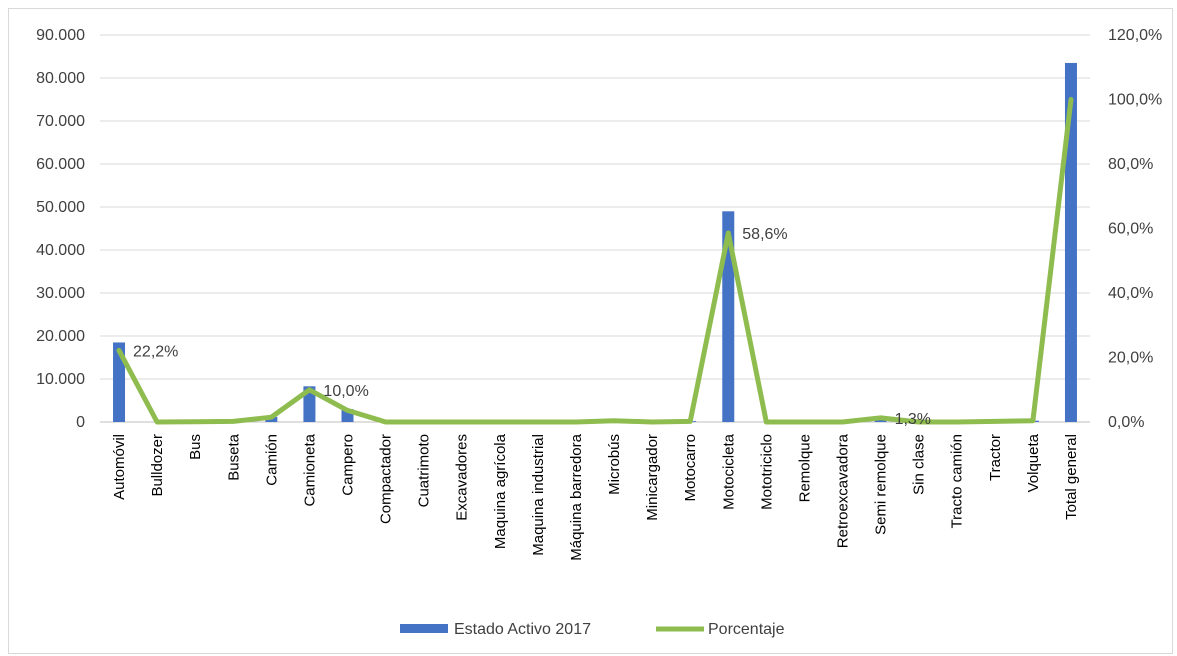 The image size is (1177, 656). I want to click on data-label: 58,6%, so click(764, 234).